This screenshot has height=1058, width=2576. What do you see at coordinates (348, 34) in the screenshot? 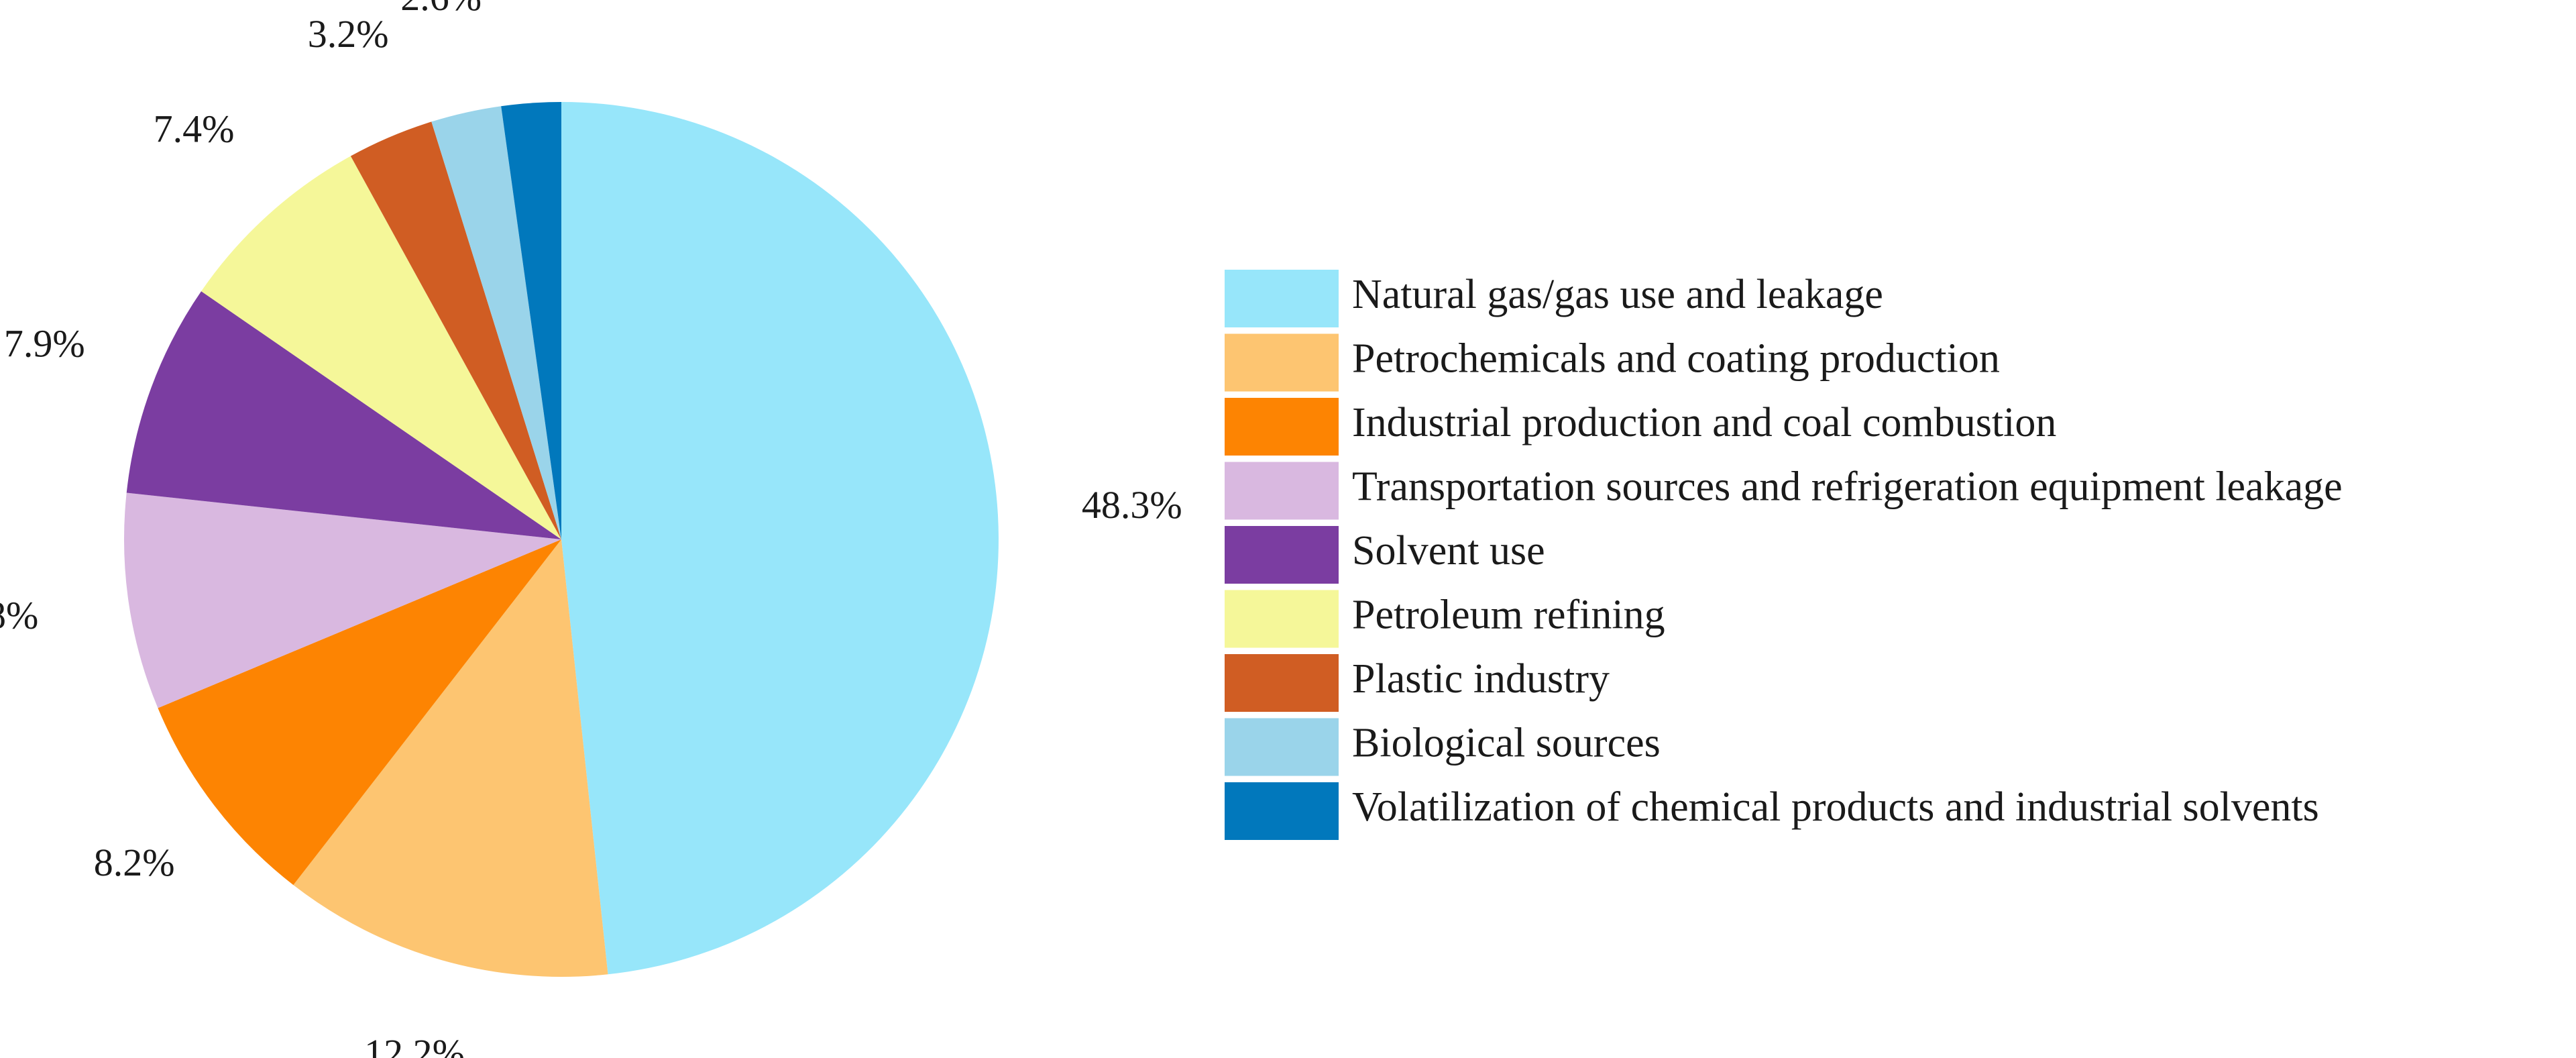
I see `slice-value-label: 3.2%` at bounding box center [348, 34].